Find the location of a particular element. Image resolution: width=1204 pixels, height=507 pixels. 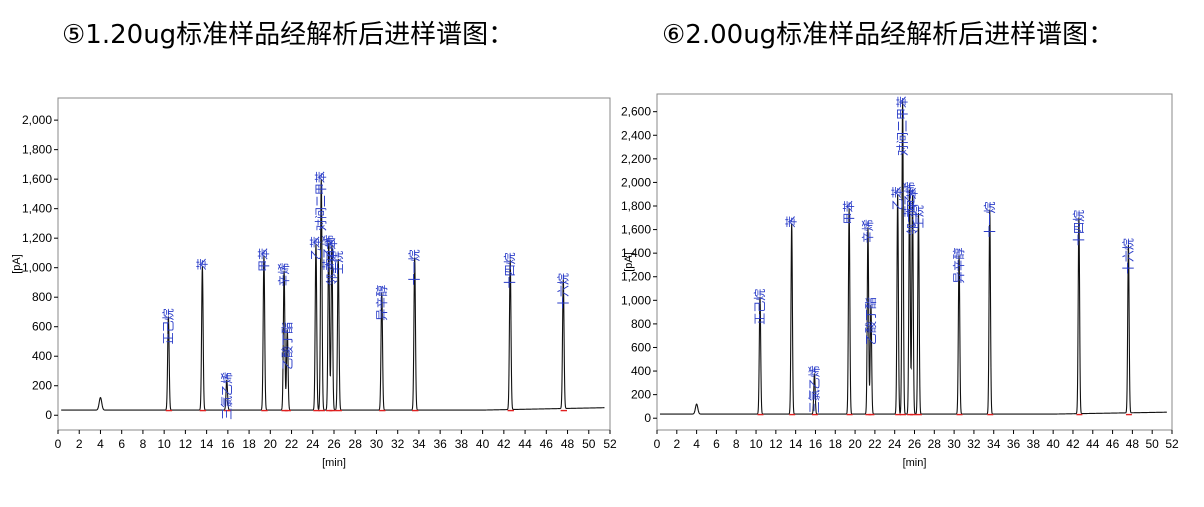

chart-2-heading: ⑥2.00ug标准样品经解析后进样谱图： is located at coordinates (888, 35).